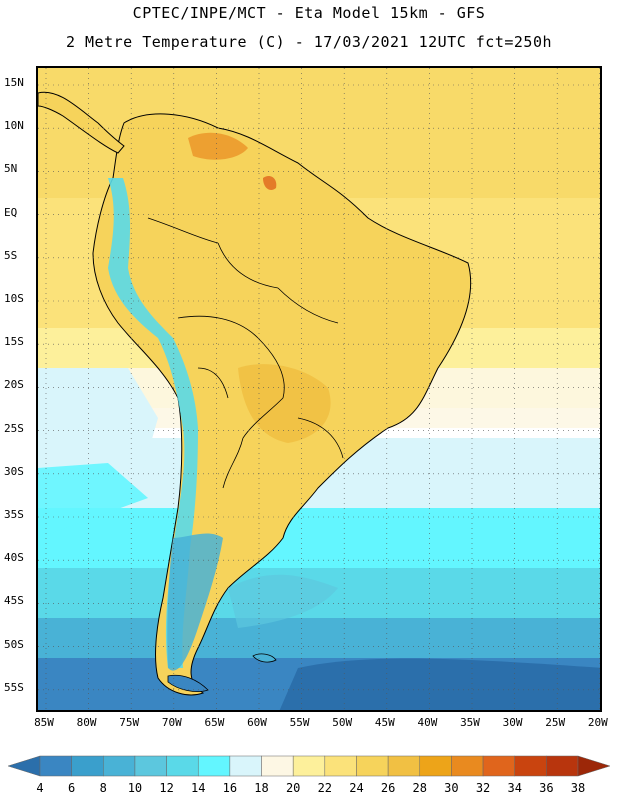 This screenshot has width=618, height=800. Describe the element at coordinates (284, 403) in the screenshot. I see `interior-hot-region` at that location.